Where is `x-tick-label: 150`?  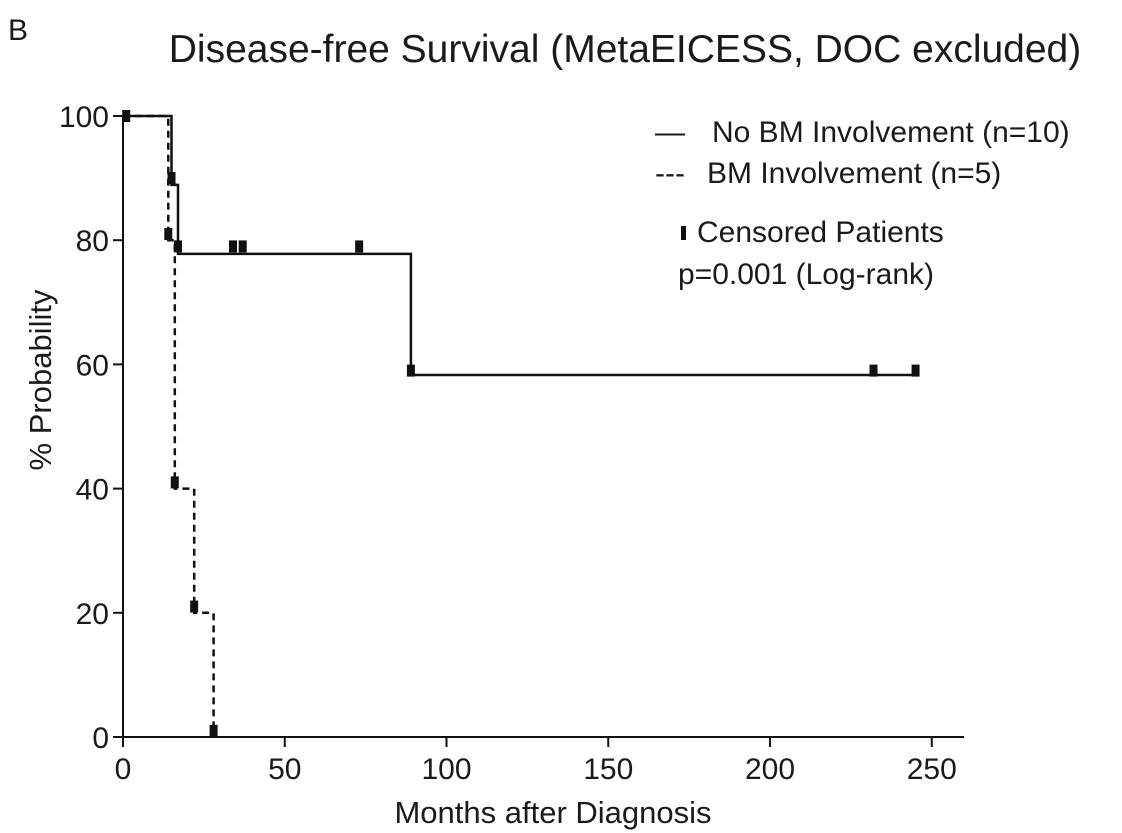 x-tick-label: 150 is located at coordinates (608, 769).